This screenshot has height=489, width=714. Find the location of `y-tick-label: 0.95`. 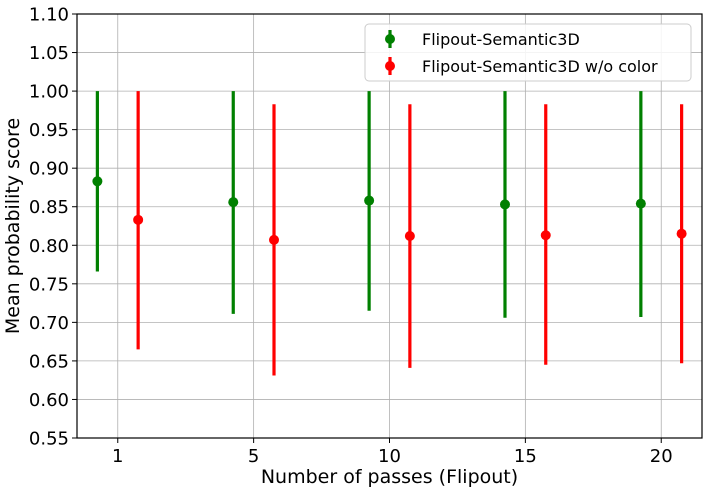

y-tick-label: 0.95 is located at coordinates (49, 130).